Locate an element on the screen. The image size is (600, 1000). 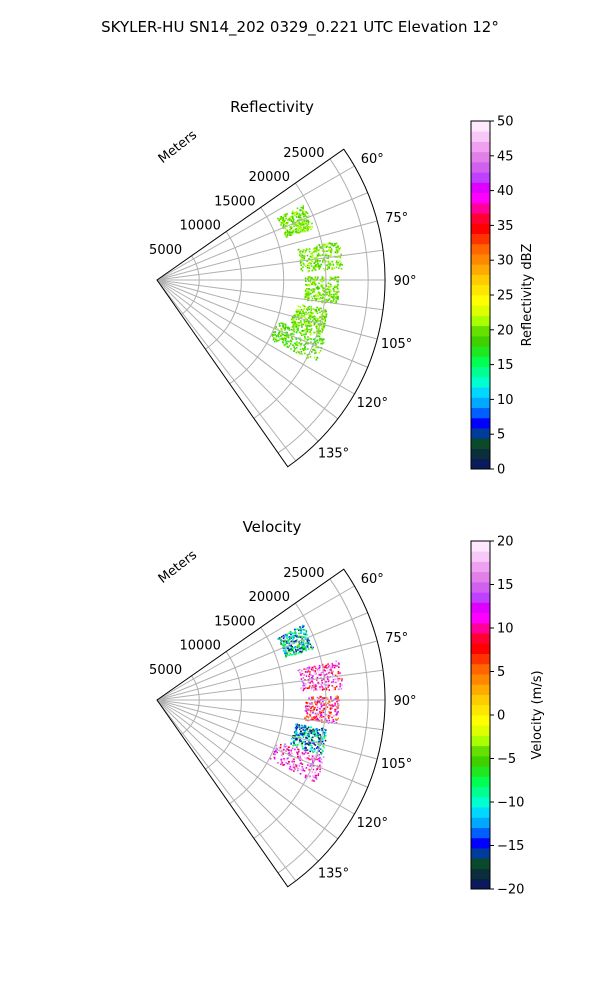
velocity-radial-axis-label: Meters is located at coordinates (178, 567).